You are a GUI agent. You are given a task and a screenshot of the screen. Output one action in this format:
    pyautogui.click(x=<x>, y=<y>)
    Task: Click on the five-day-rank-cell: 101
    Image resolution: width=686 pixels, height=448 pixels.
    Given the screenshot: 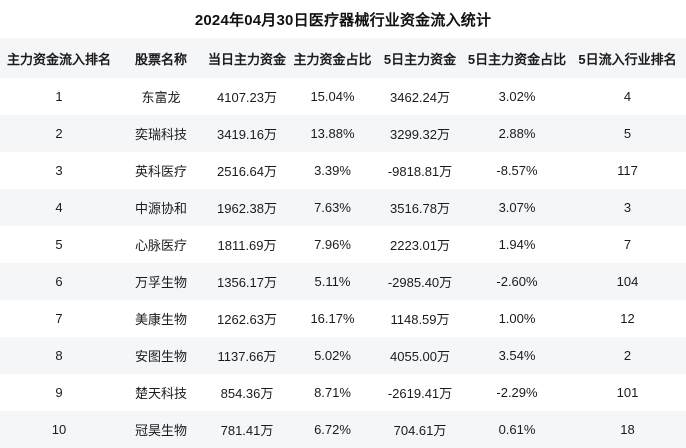 What is the action you would take?
    pyautogui.click(x=627, y=392)
    